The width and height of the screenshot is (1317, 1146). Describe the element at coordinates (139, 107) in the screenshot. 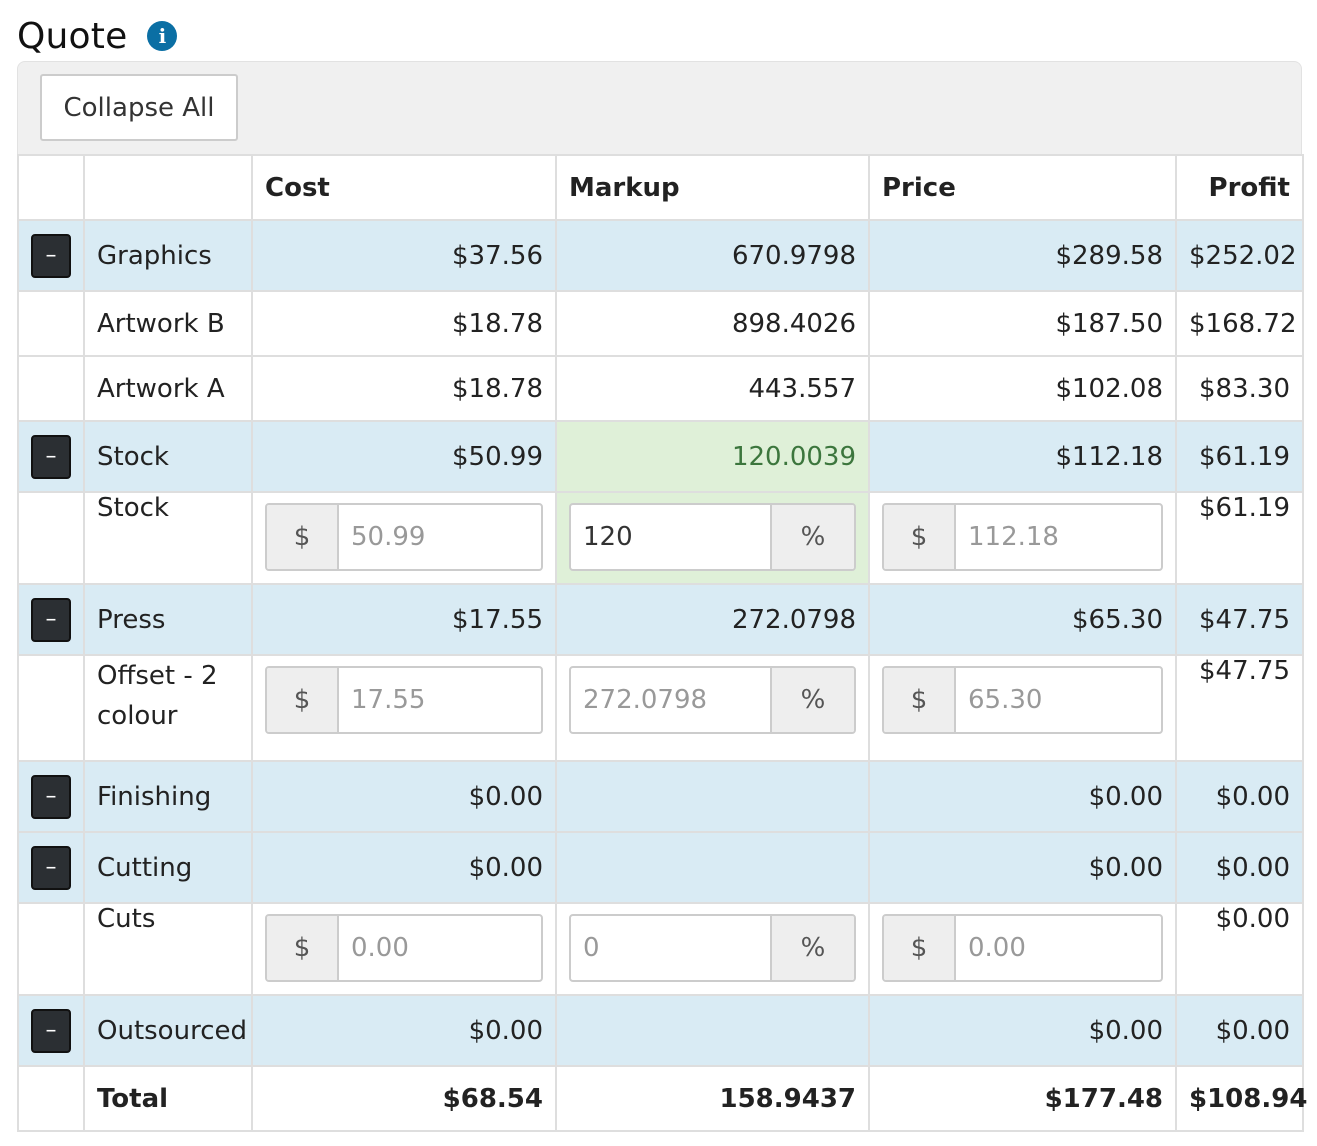

I see `collapse-all-button: Collapse All` at that location.